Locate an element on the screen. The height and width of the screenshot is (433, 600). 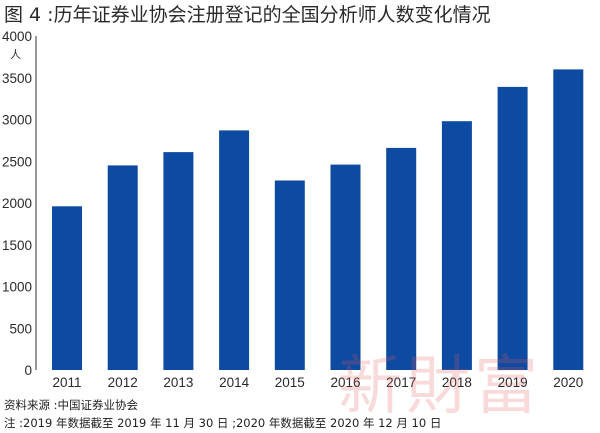
y-tick-label-3500: 3500 is located at coordinates (17, 78).